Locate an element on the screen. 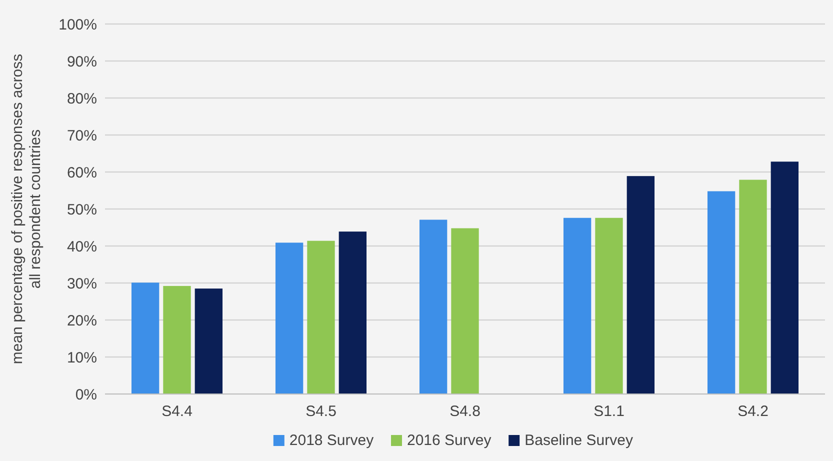 The image size is (833, 461). y-axis-title: mean percentage of positive responses across all respondent countries is located at coordinates (26, 209).